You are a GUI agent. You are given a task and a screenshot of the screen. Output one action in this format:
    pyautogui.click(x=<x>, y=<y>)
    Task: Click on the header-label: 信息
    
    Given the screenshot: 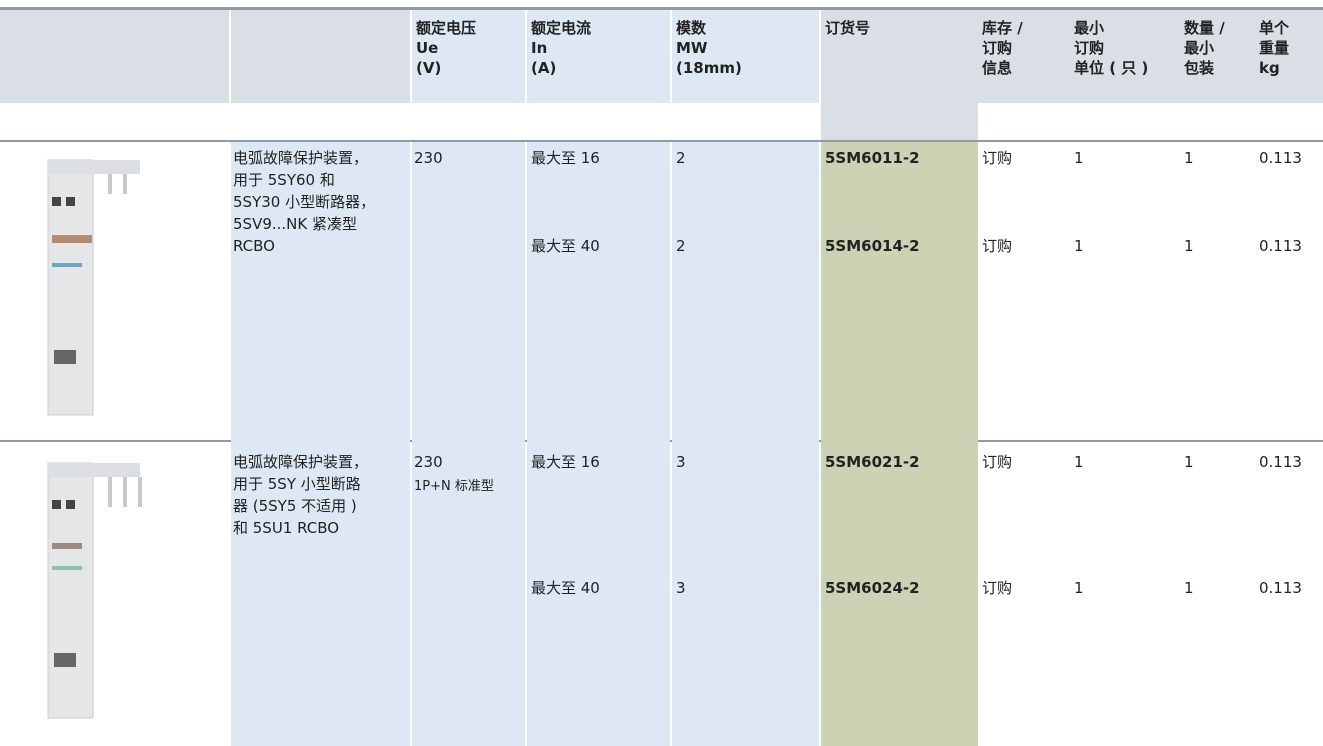 What is the action you would take?
    pyautogui.click(x=997, y=68)
    